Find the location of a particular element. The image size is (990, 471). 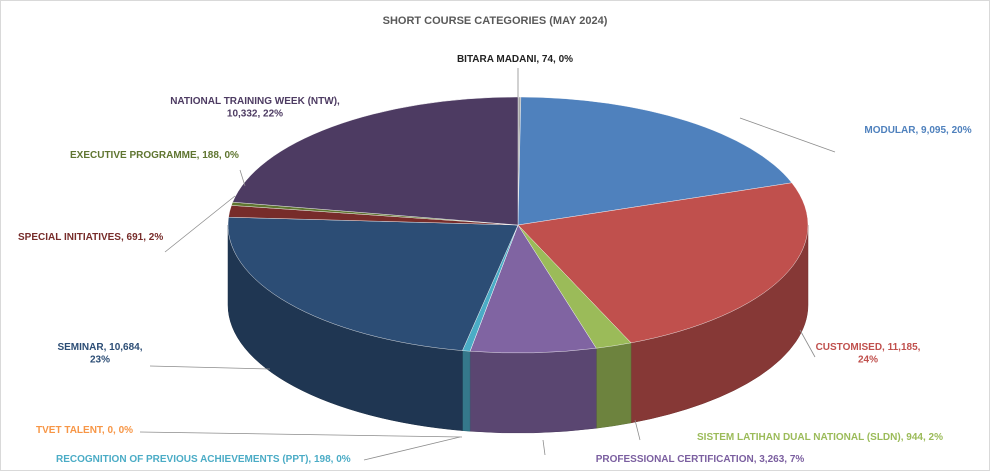

data-label: CUSTOMISED, 11,185, 24% is located at coordinates (868, 354).